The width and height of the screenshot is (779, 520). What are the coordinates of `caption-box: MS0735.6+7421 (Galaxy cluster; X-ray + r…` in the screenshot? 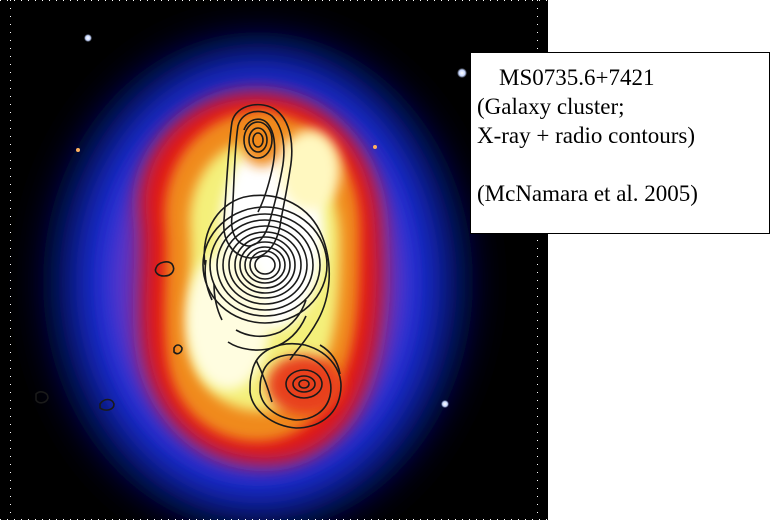 It's located at (620, 143).